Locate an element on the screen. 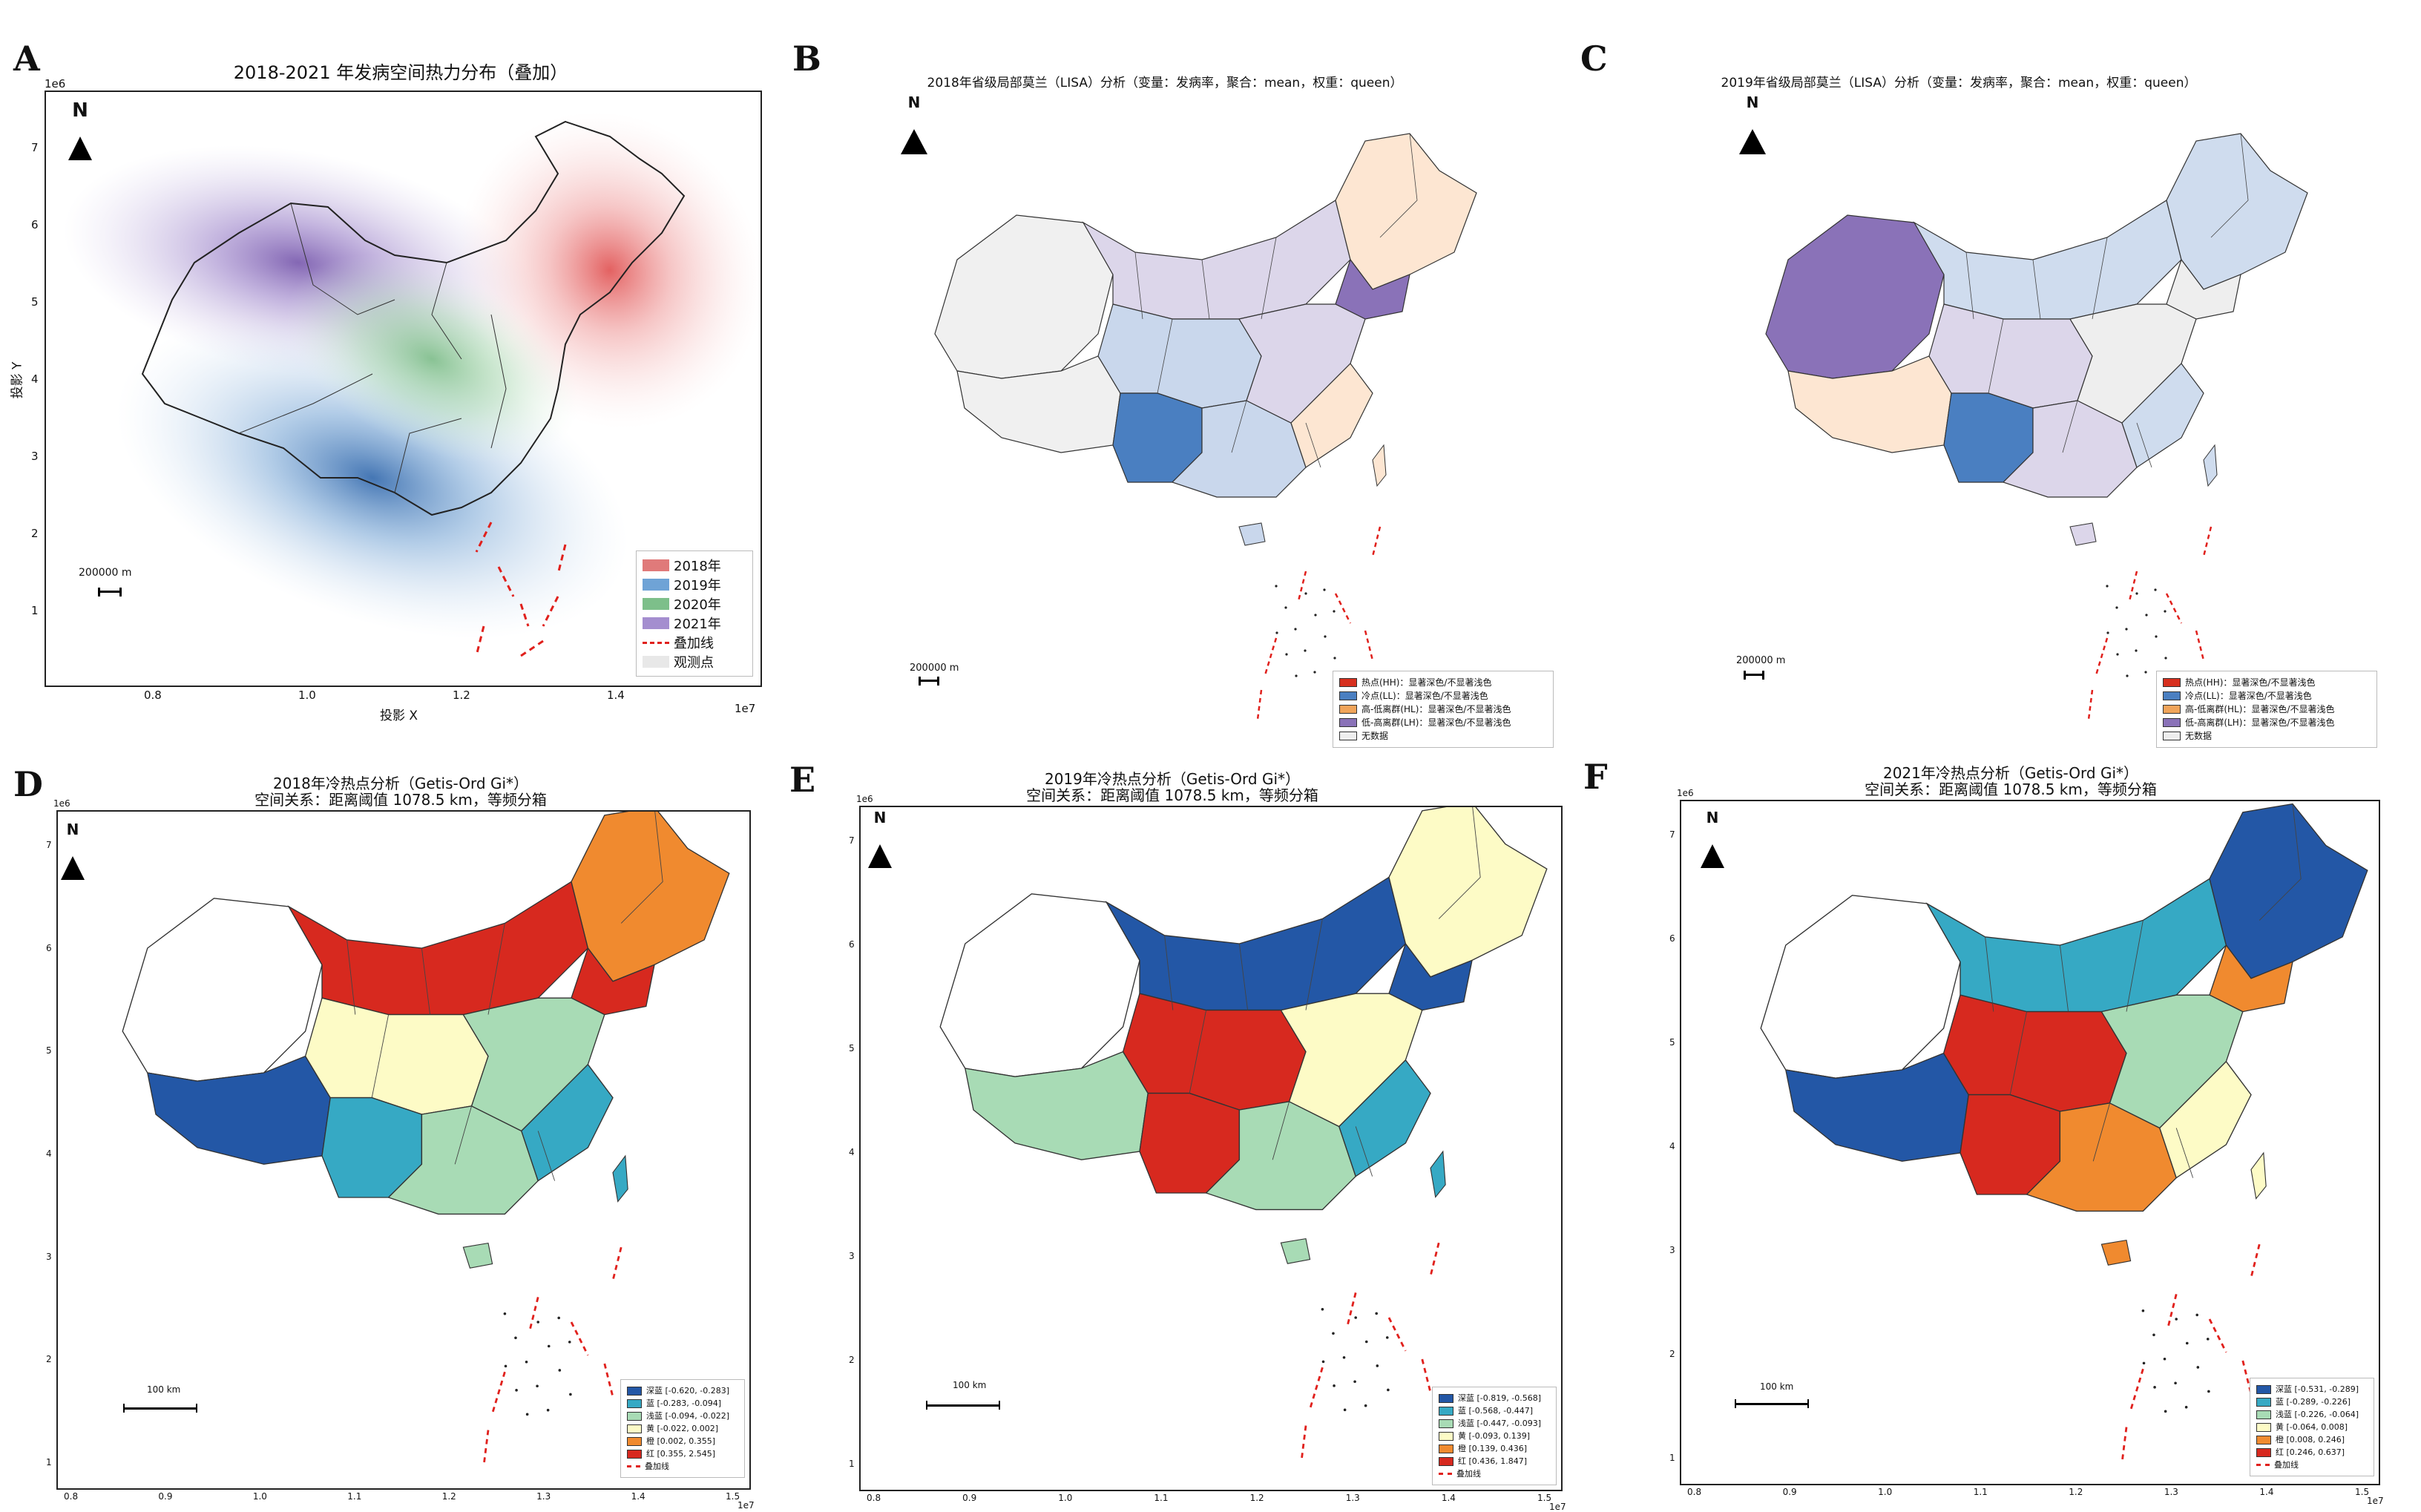  region-southeast is located at coordinates (567, 1122).